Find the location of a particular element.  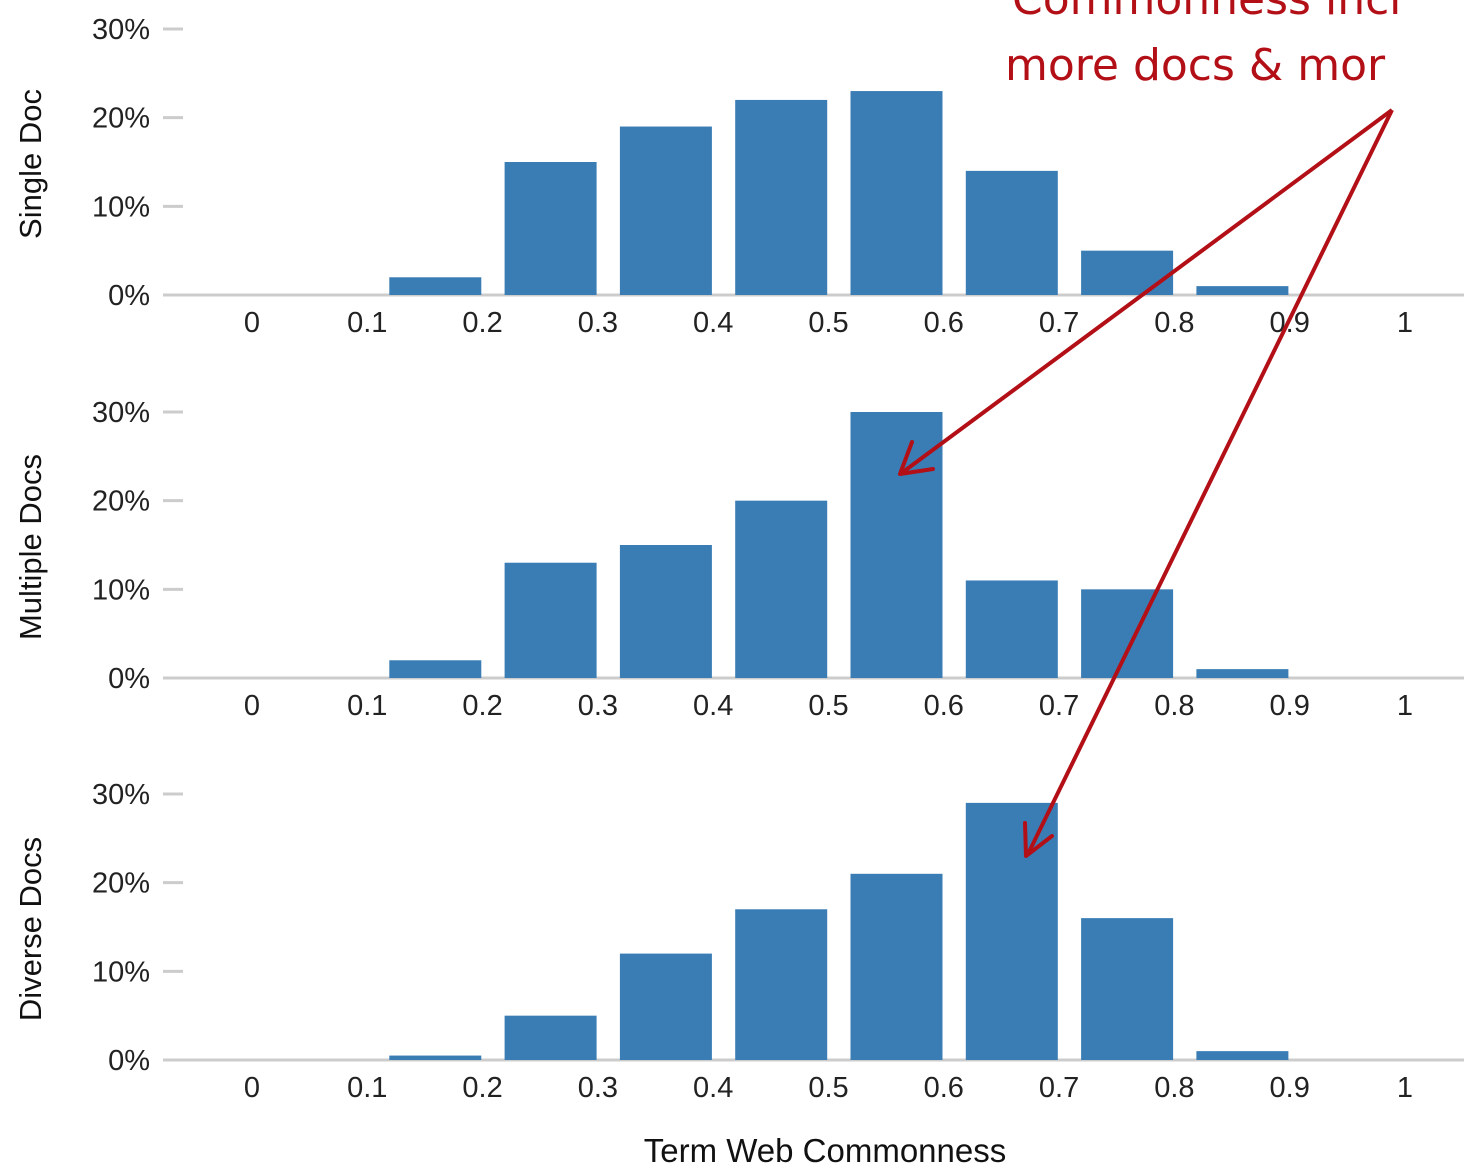

annotation-line-2: more docs & mor is located at coordinates (1195, 65).